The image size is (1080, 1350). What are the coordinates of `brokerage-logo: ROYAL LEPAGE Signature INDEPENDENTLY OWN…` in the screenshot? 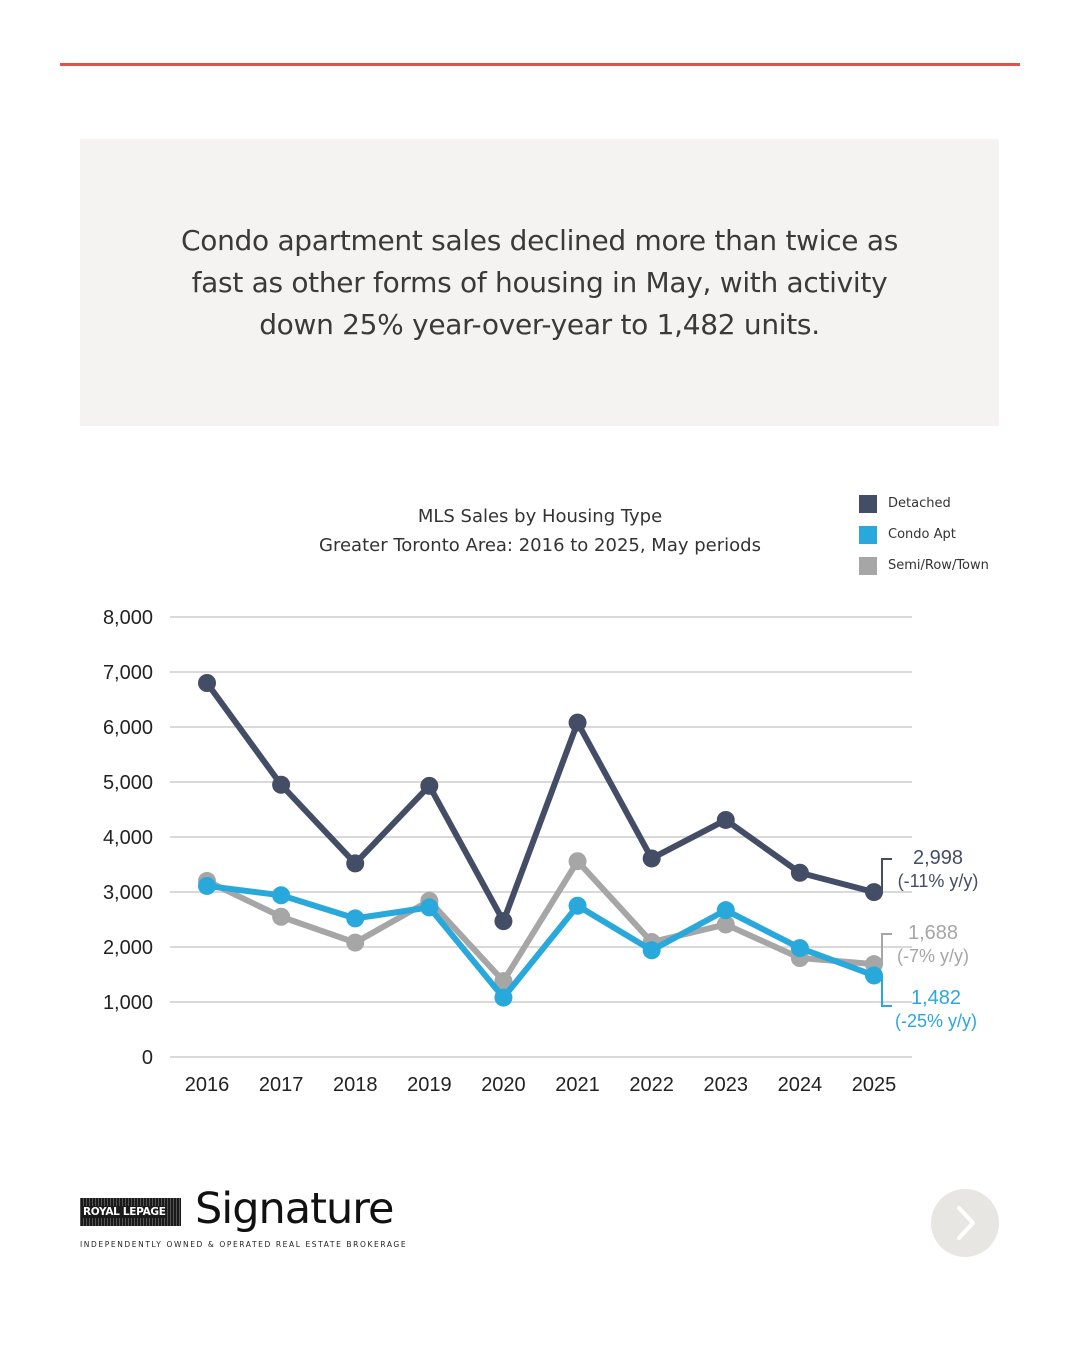 It's located at (250, 1218).